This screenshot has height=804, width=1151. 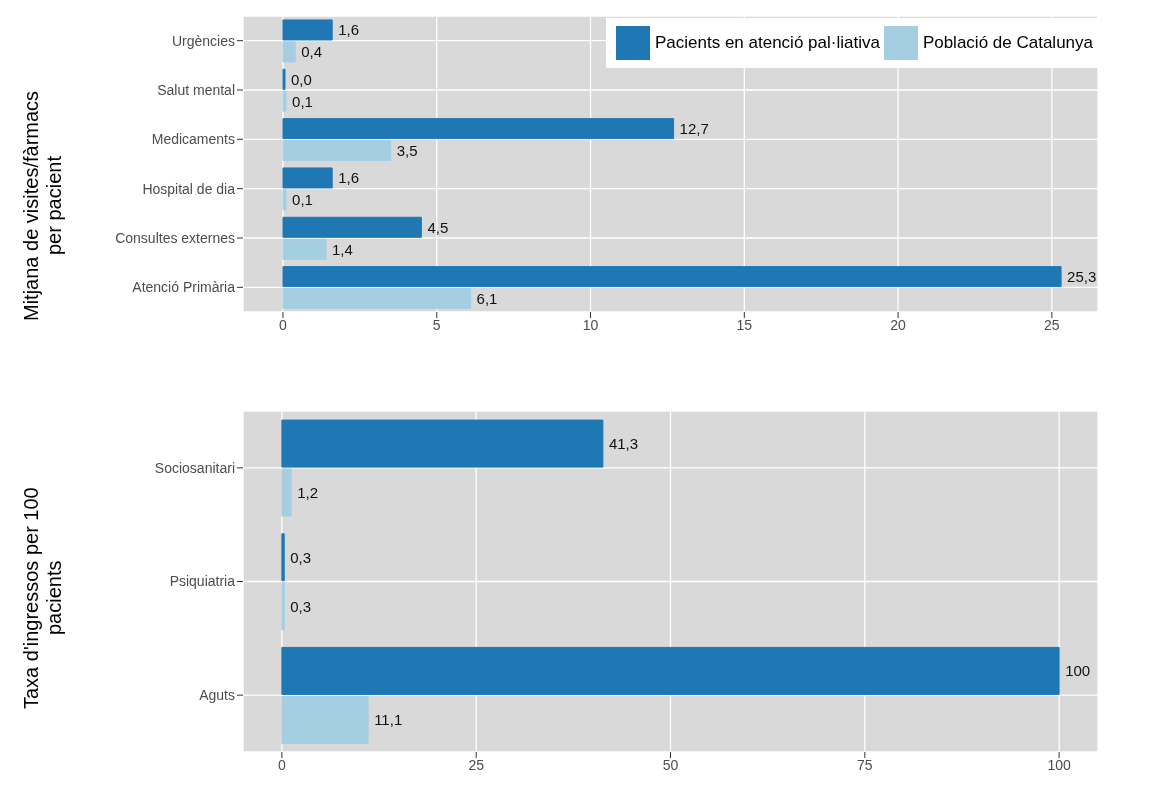 What do you see at coordinates (623, 443) in the screenshot?
I see `data-label: 41,3` at bounding box center [623, 443].